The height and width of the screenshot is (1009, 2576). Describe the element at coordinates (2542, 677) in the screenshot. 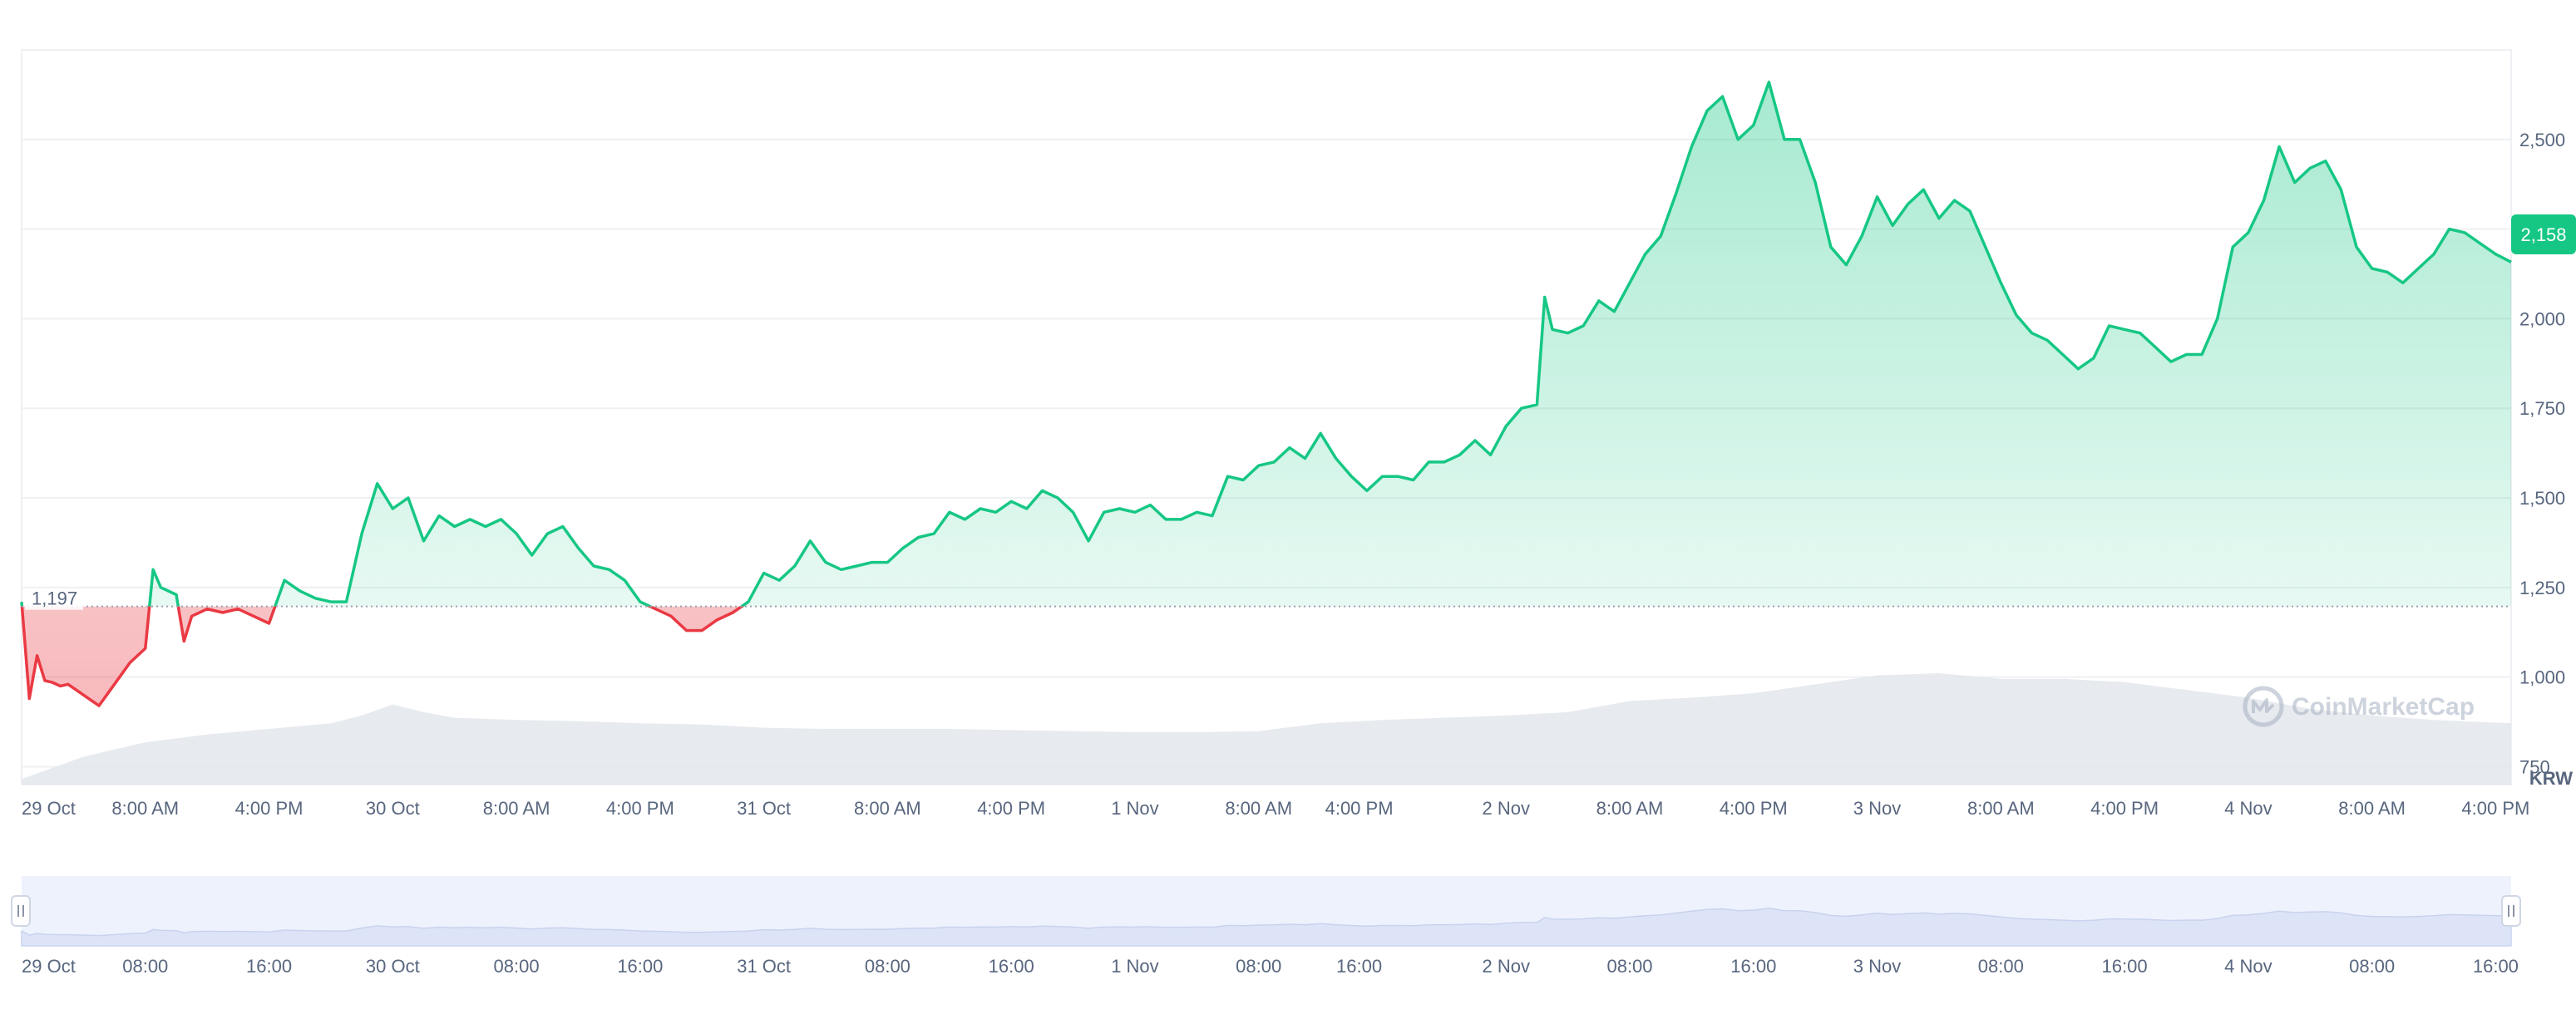

I see `y-tick-label: 1,000` at that location.